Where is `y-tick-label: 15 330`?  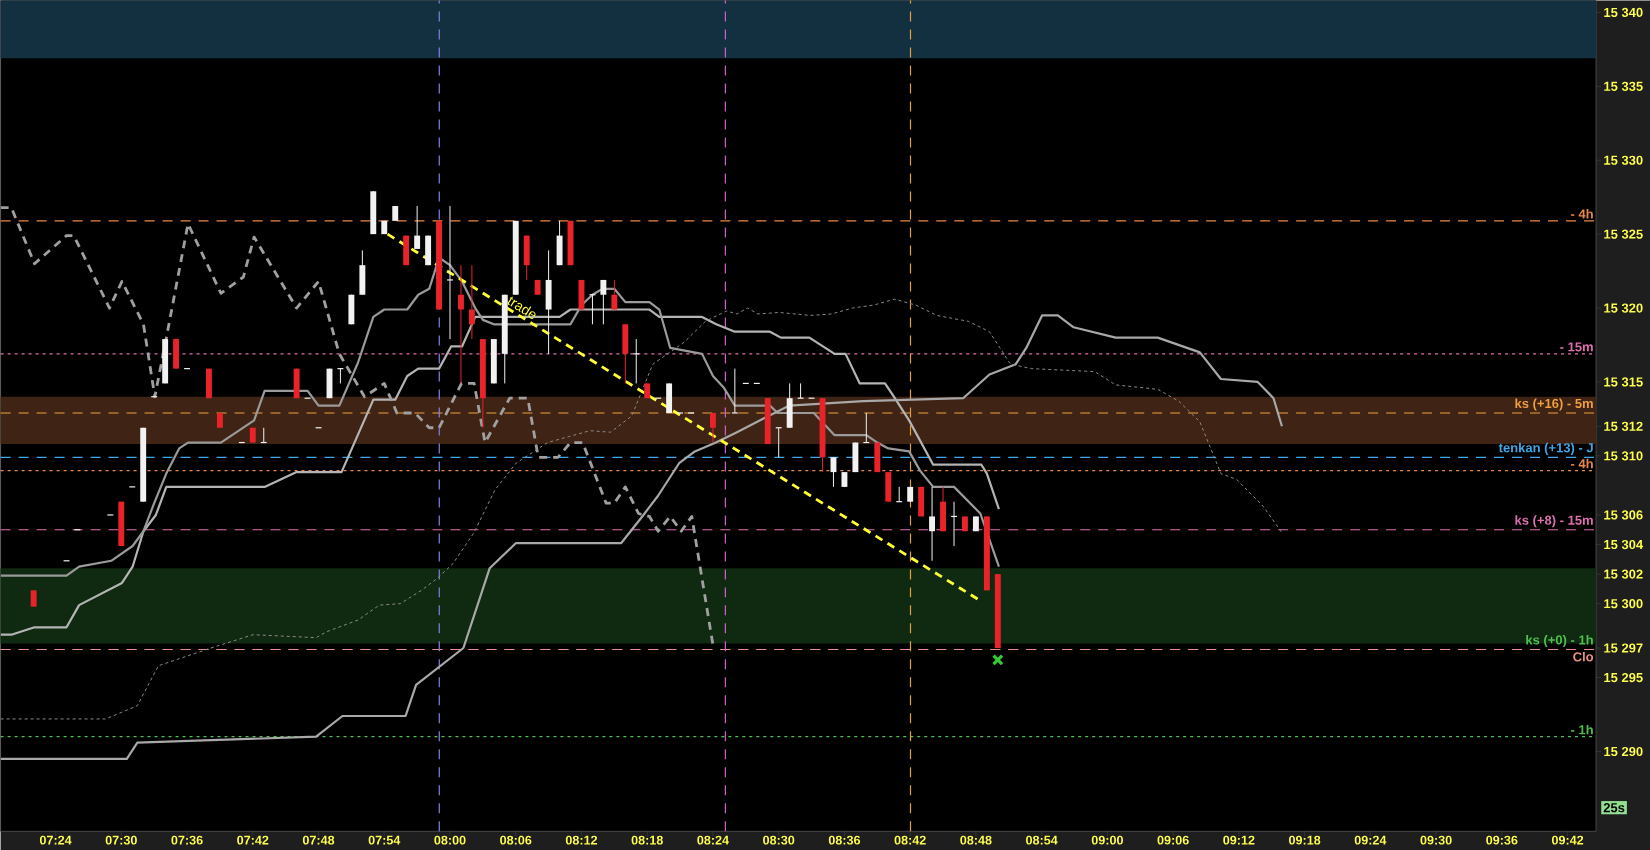 y-tick-label: 15 330 is located at coordinates (1623, 160).